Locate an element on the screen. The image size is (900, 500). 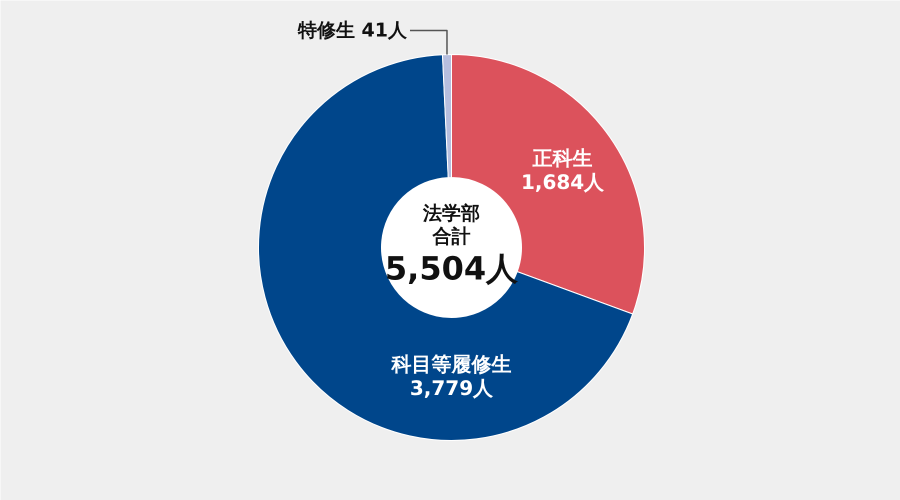
slice-label: 正科生 is located at coordinates (562, 158).